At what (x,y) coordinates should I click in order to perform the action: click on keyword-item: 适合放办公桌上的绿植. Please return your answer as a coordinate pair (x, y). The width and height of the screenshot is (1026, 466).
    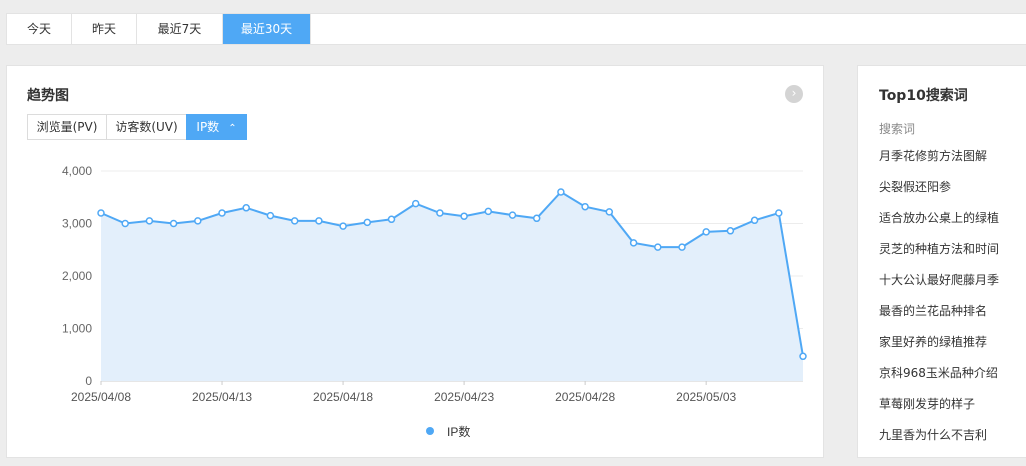
    Looking at the image, I should click on (939, 218).